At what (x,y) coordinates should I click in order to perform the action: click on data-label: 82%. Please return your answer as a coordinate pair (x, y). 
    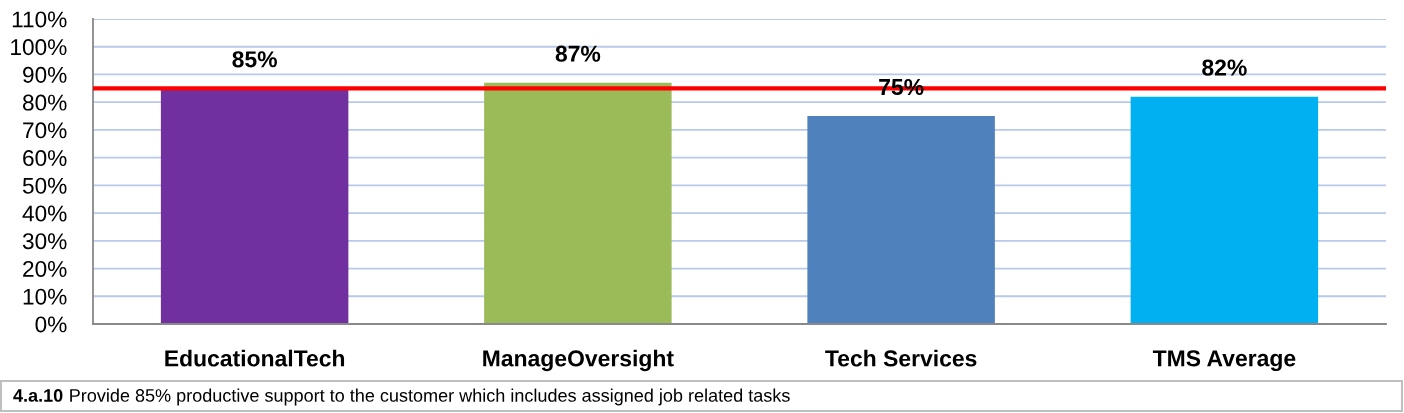
    Looking at the image, I should click on (1224, 67).